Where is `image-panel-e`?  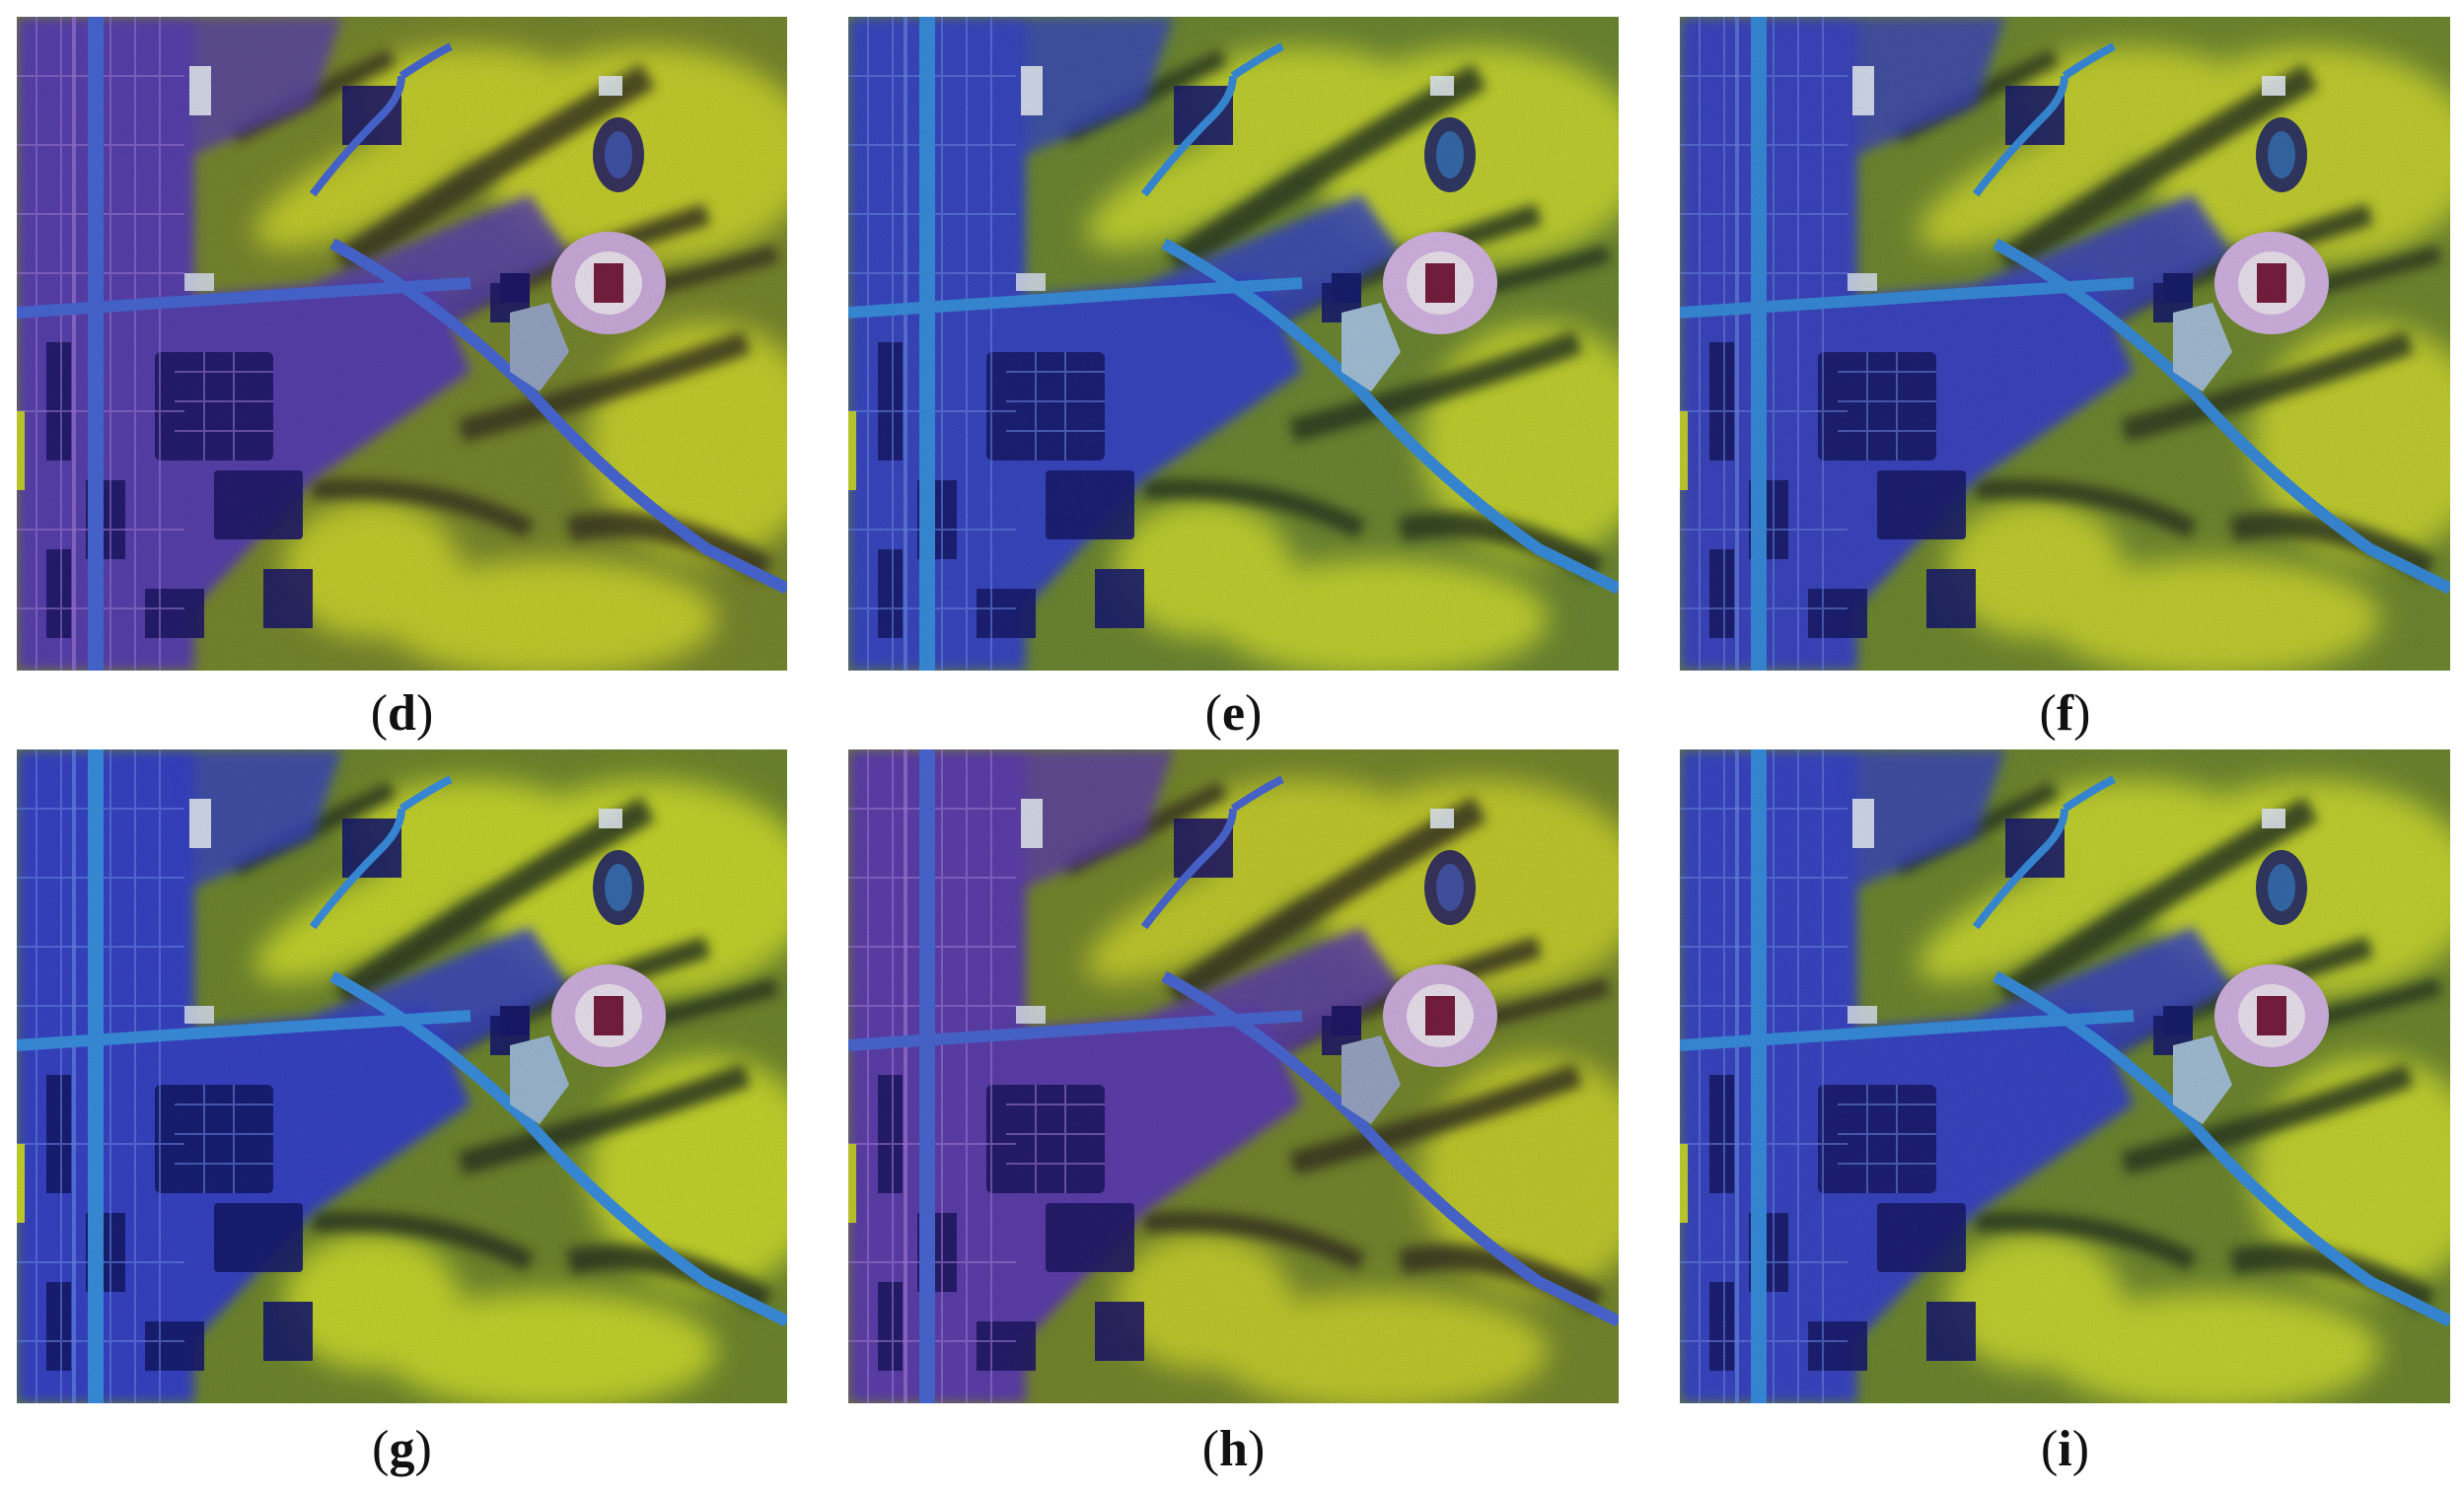
image-panel-e is located at coordinates (1233, 344).